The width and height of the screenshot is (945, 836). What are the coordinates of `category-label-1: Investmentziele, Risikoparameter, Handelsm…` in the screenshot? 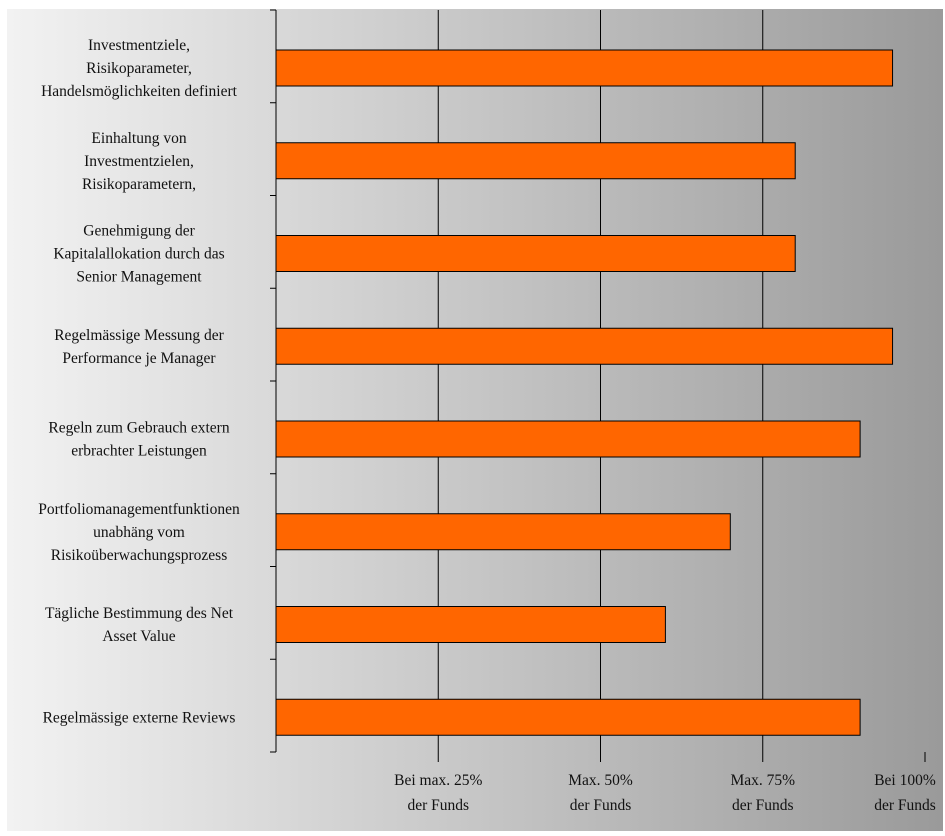 It's located at (139, 68).